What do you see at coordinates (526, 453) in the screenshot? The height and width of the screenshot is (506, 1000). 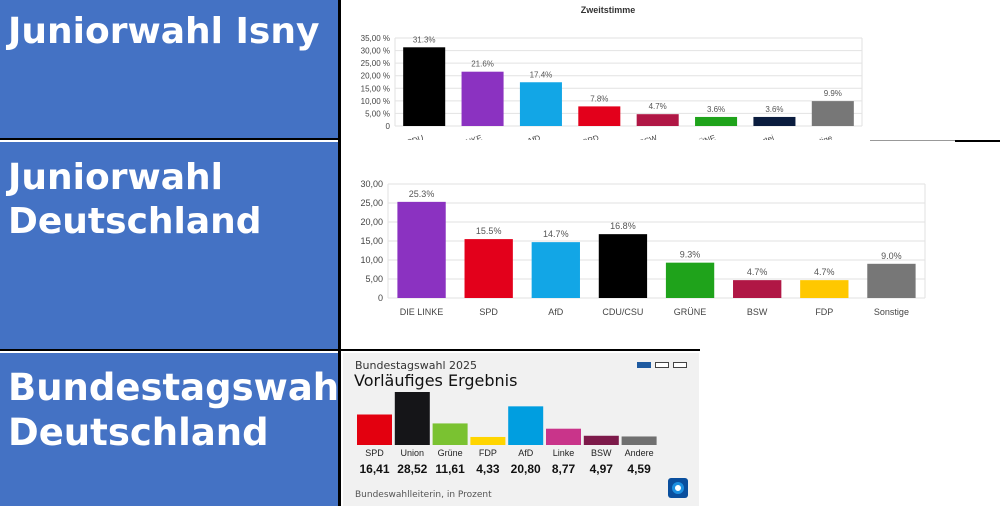 I see `category-label: AfD` at bounding box center [526, 453].